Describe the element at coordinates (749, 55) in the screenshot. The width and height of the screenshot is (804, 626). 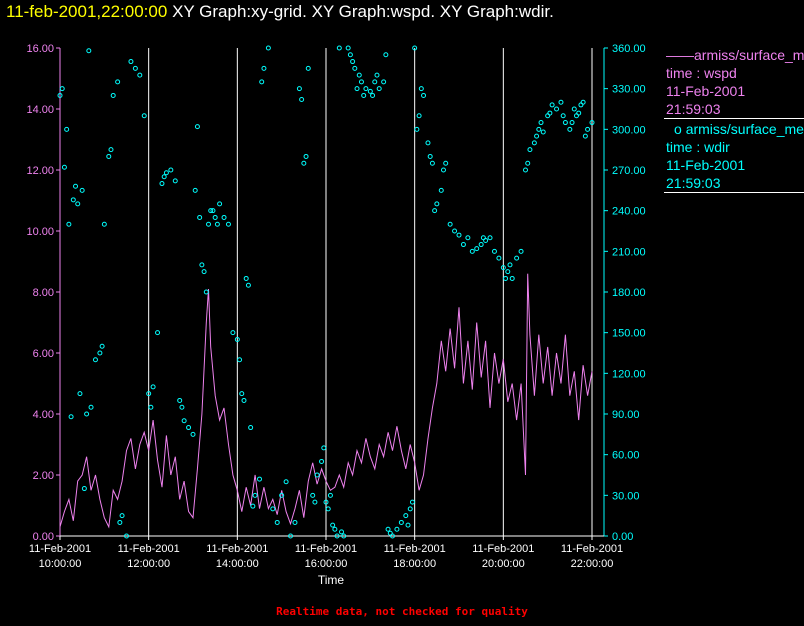
I see `legend-source: armiss/surface_me` at that location.